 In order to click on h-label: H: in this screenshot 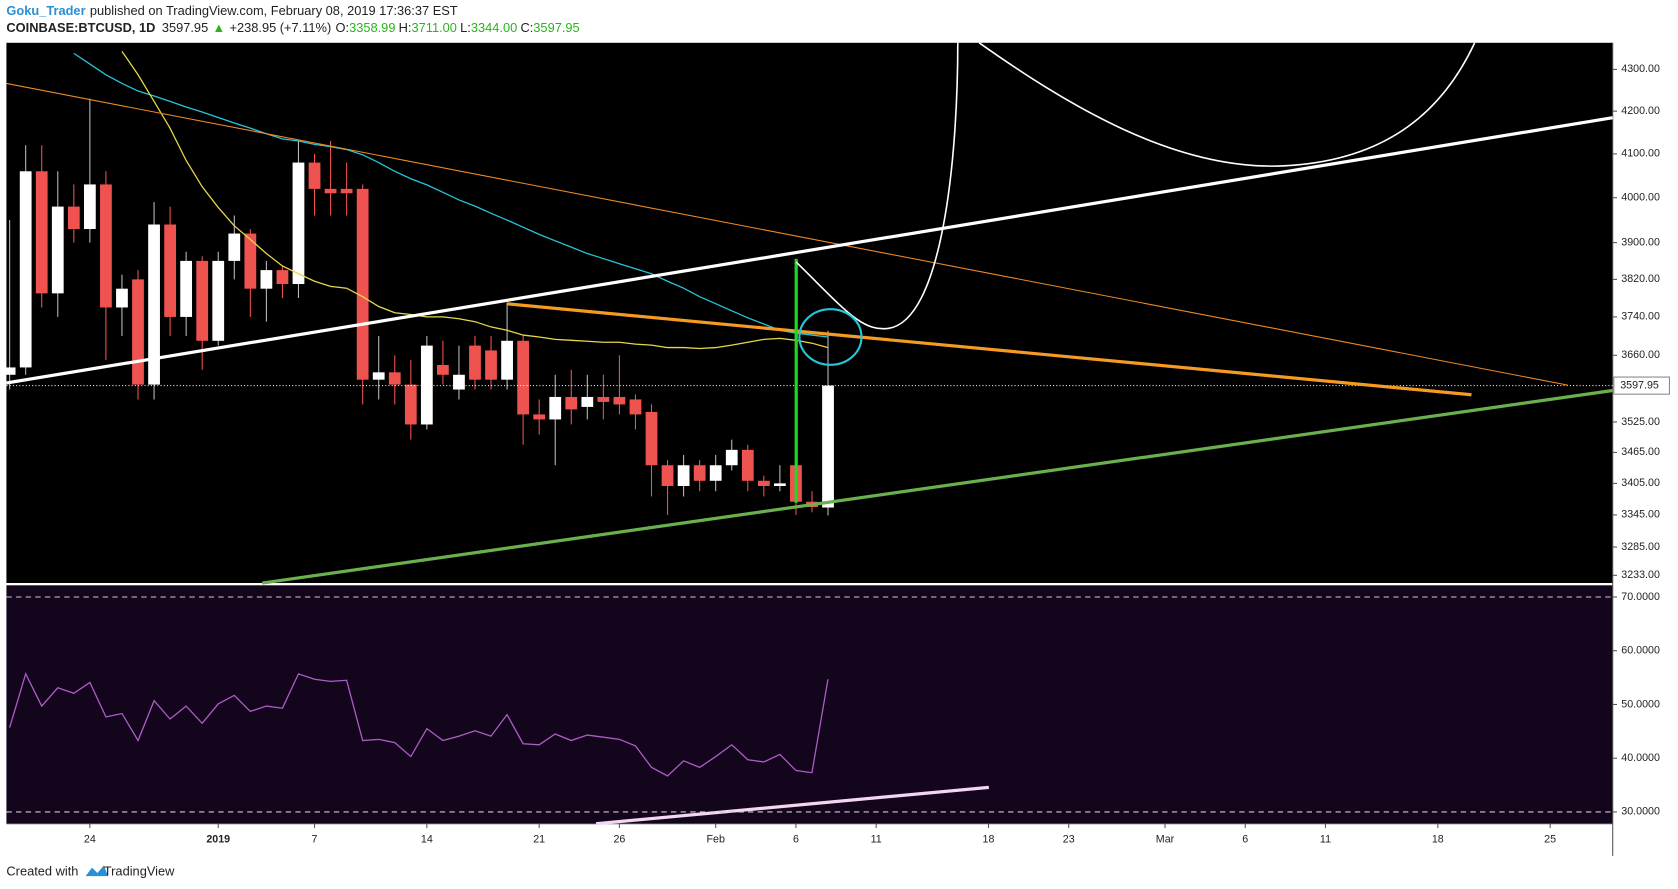, I will do `click(405, 27)`.